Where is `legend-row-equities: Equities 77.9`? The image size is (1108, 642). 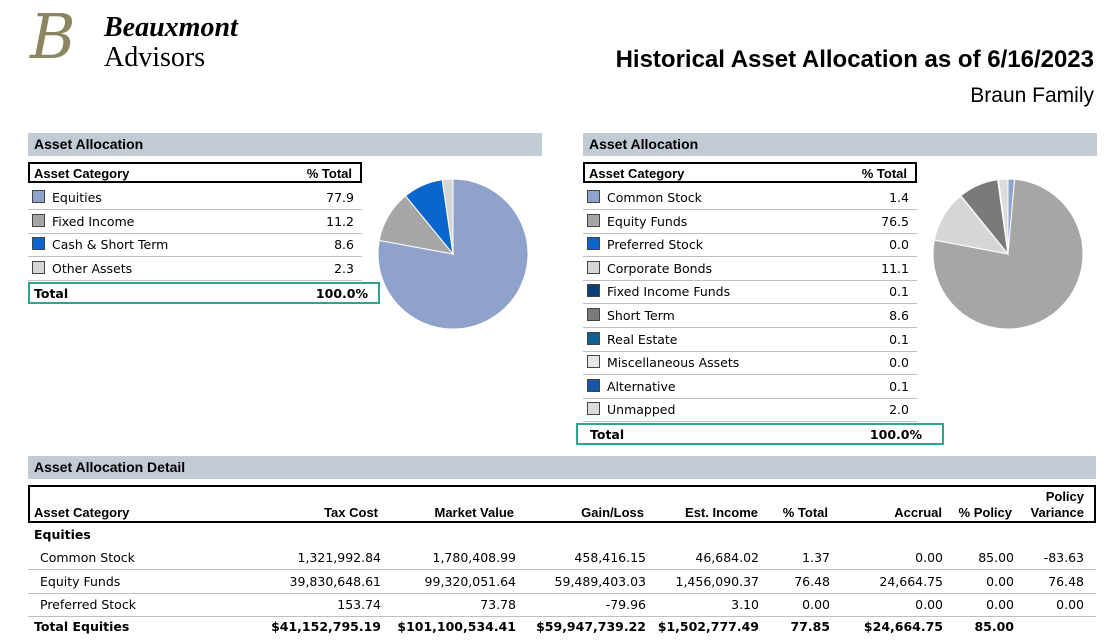
legend-row-equities: Equities 77.9 is located at coordinates (195, 198).